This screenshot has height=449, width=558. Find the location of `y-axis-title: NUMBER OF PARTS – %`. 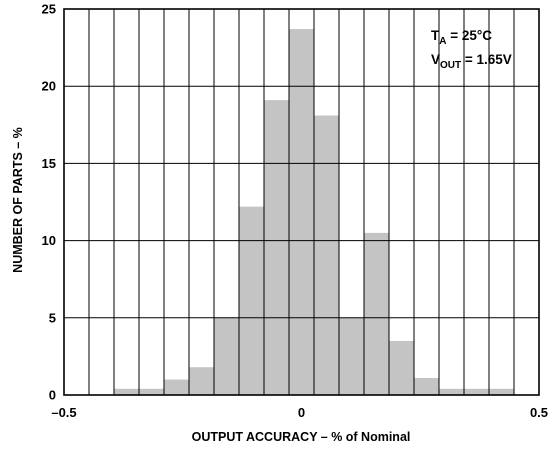

y-axis-title: NUMBER OF PARTS – % is located at coordinates (18, 200).